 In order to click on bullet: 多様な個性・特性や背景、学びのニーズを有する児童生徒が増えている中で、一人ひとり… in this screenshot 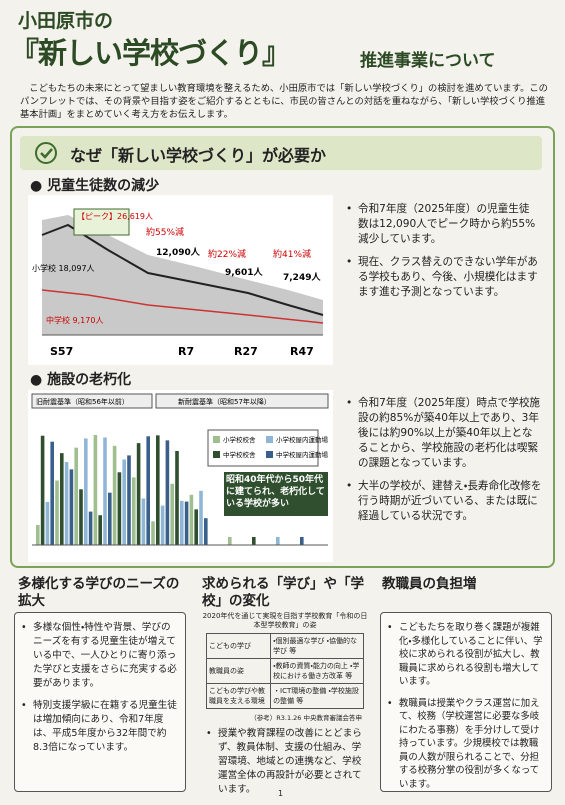, I will do `click(100, 656)`.